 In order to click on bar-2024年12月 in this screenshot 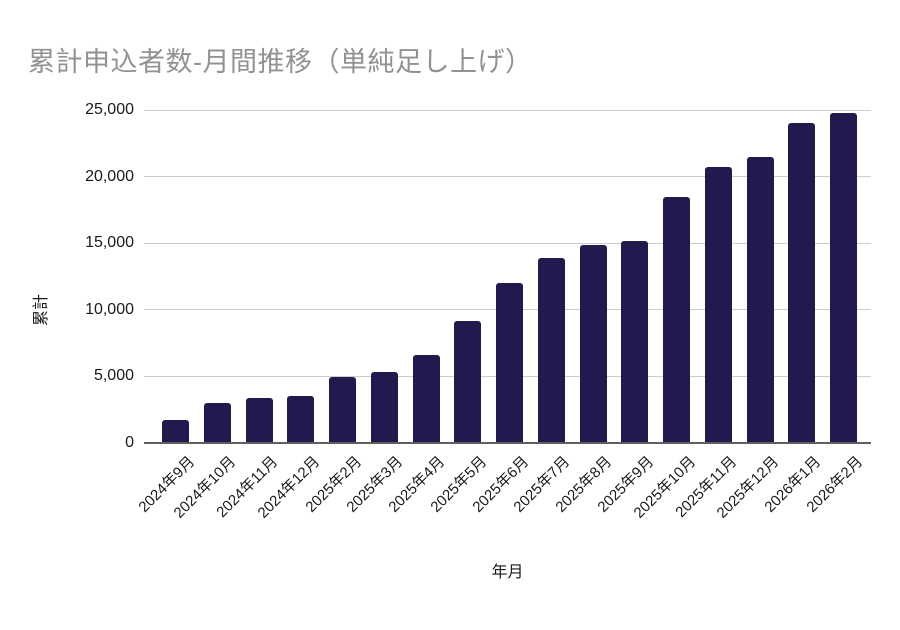, I will do `click(301, 419)`.